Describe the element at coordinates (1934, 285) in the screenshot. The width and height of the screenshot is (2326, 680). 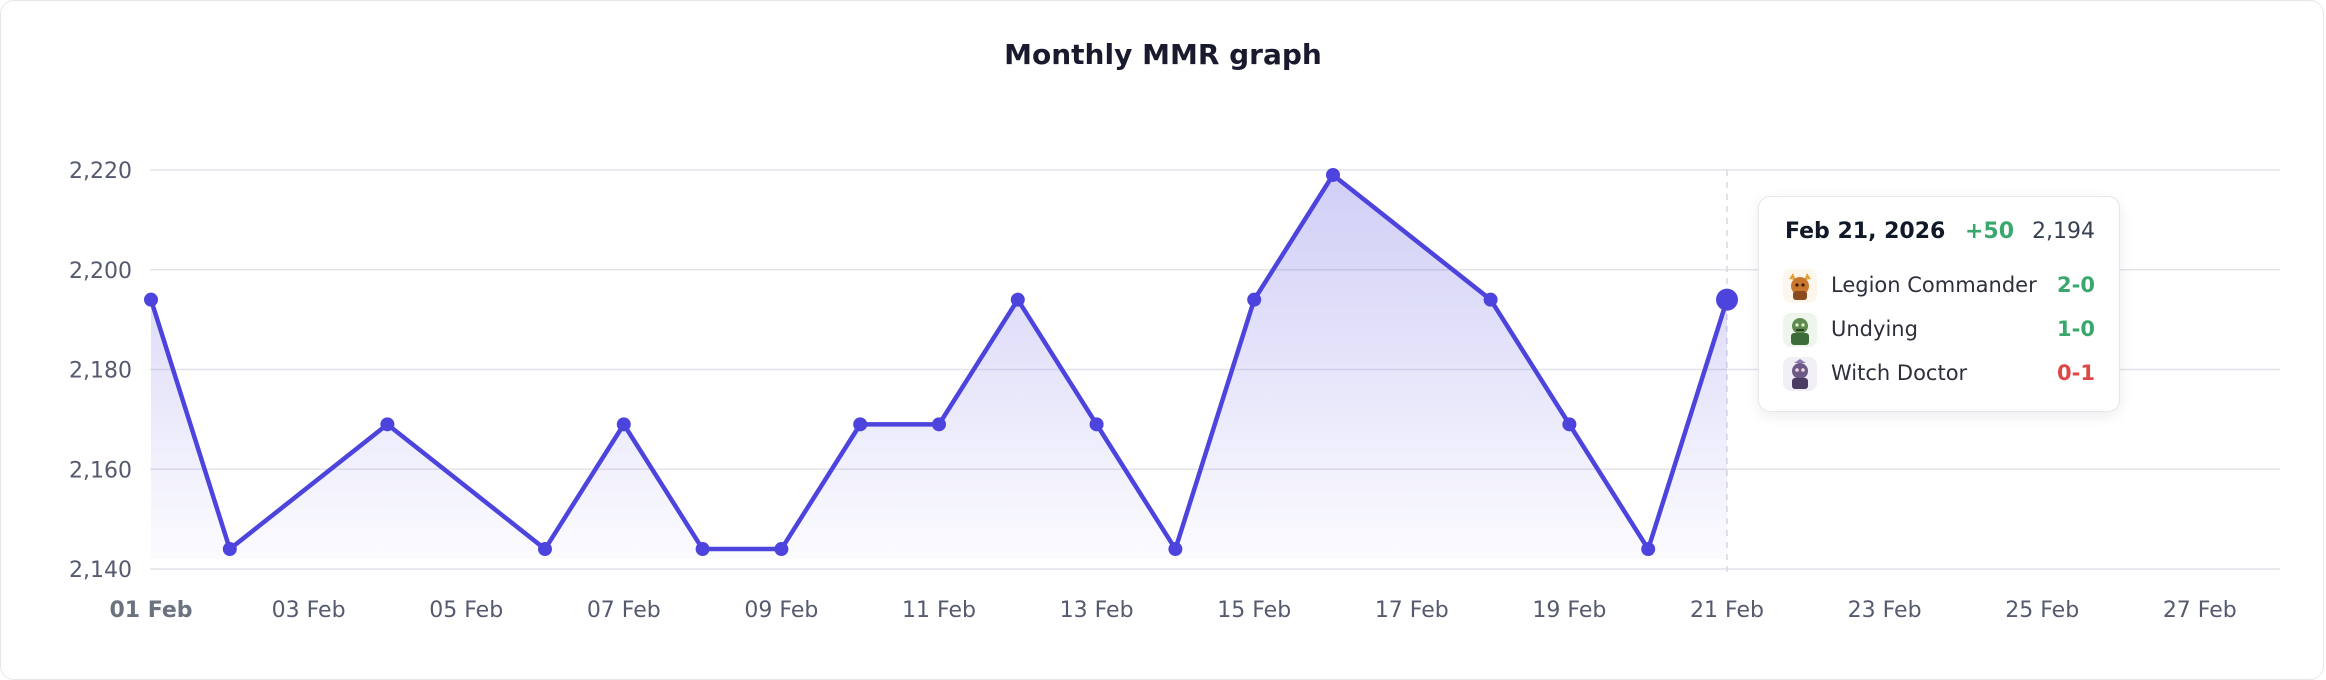
I see `hero-name: Legion Commander` at that location.